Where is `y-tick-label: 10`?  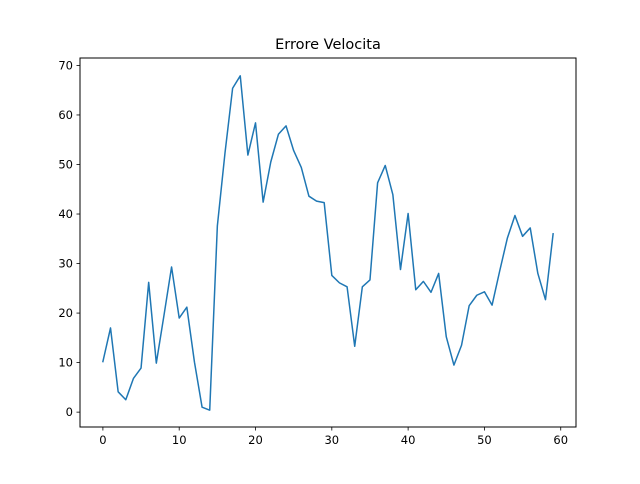 y-tick-label: 10 is located at coordinates (65, 363).